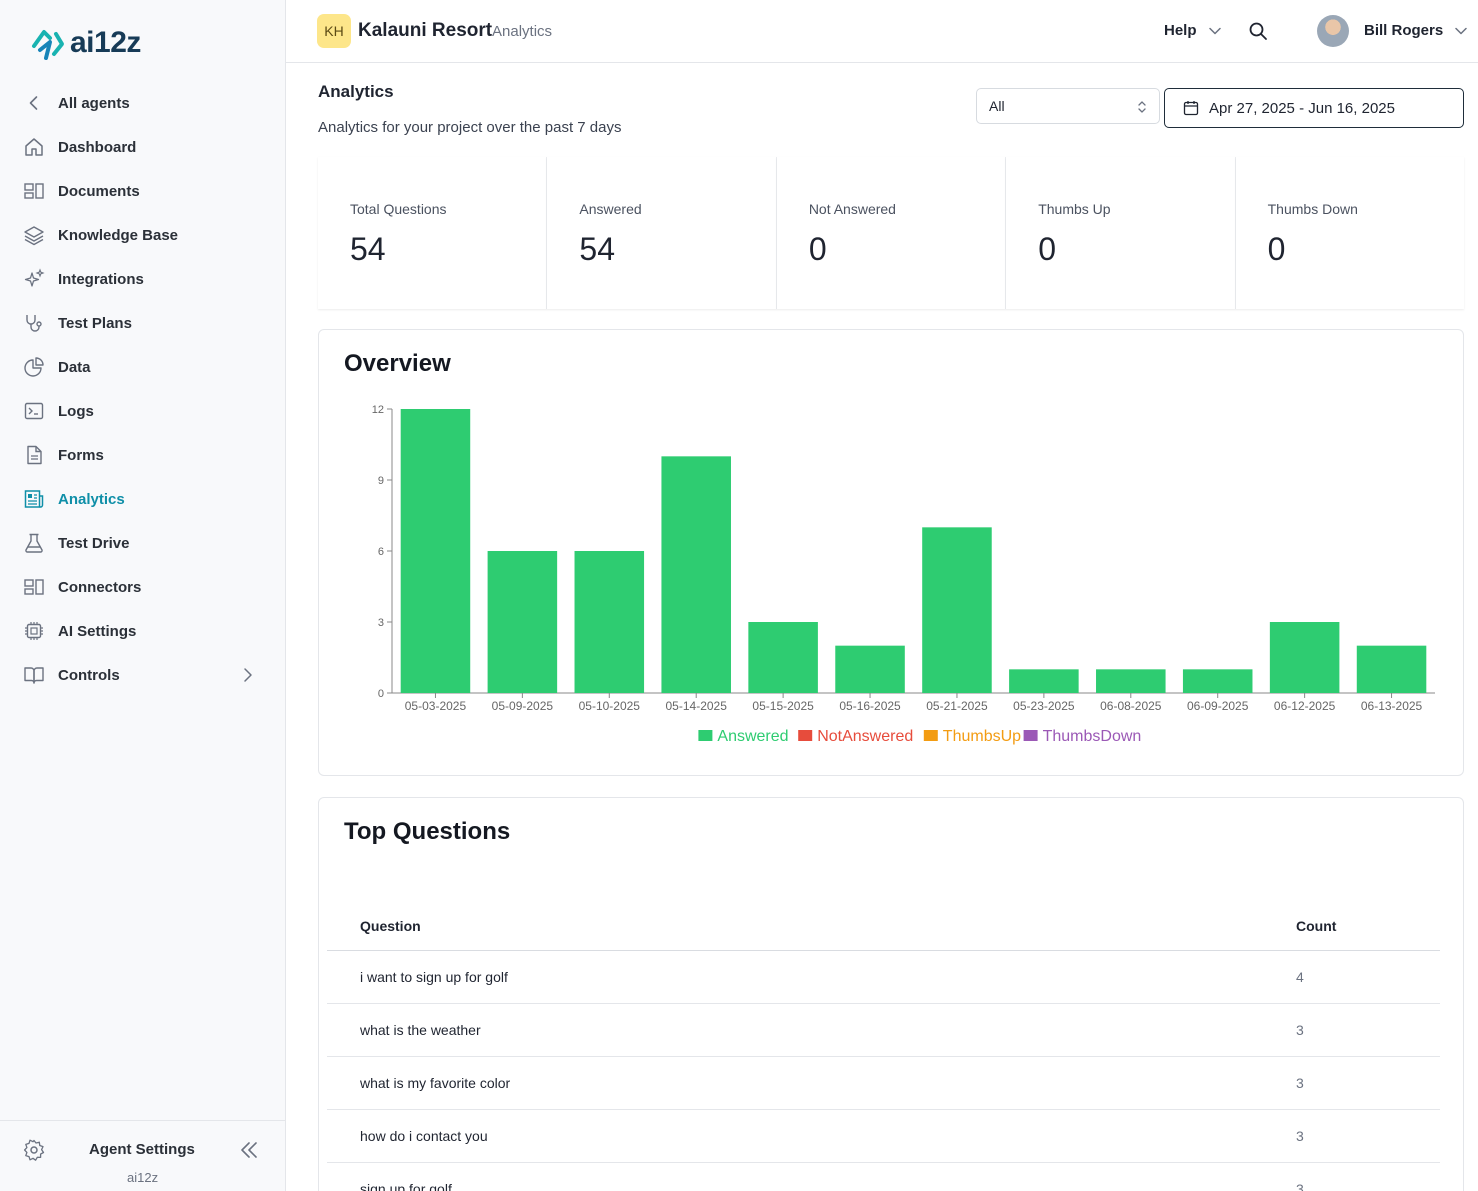 This screenshot has height=1191, width=1478. What do you see at coordinates (435, 1083) in the screenshot?
I see `question-cell: what is my favorite color` at bounding box center [435, 1083].